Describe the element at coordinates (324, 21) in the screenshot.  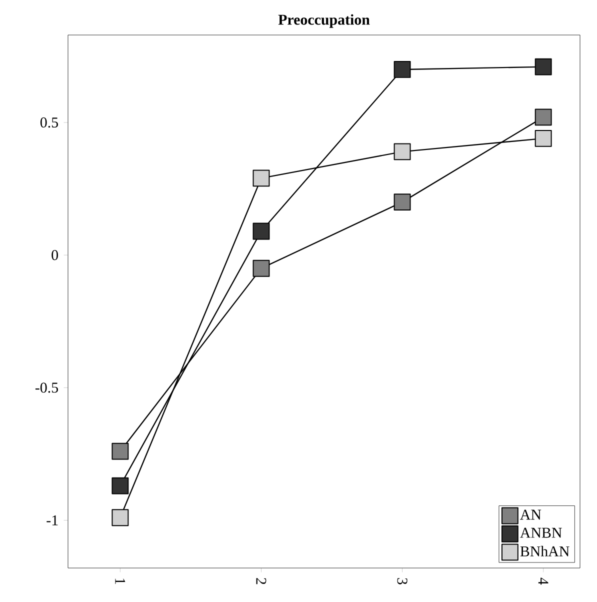
I see `chart-title: Preoccupation` at that location.